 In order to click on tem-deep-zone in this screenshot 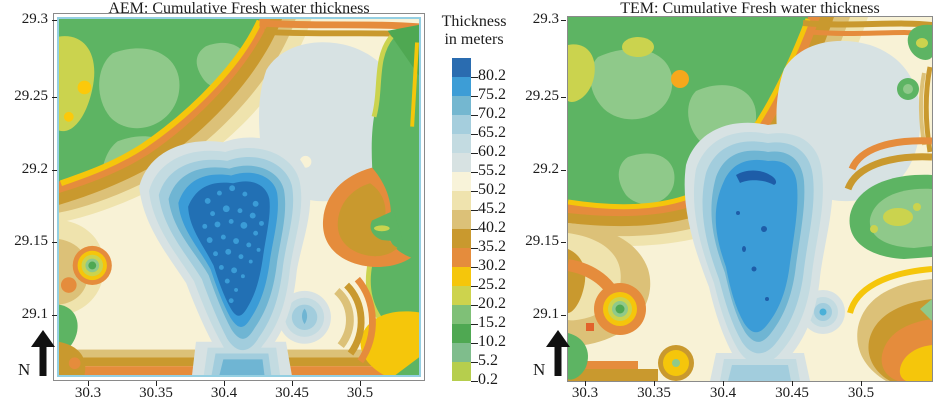, I will do `click(758, 251)`.